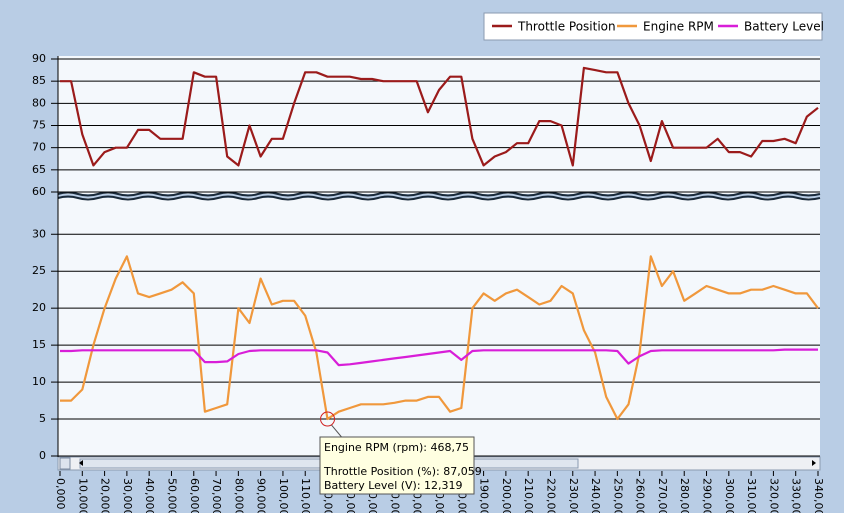 The width and height of the screenshot is (844, 513). I want to click on scroll-right, so click(814, 463).